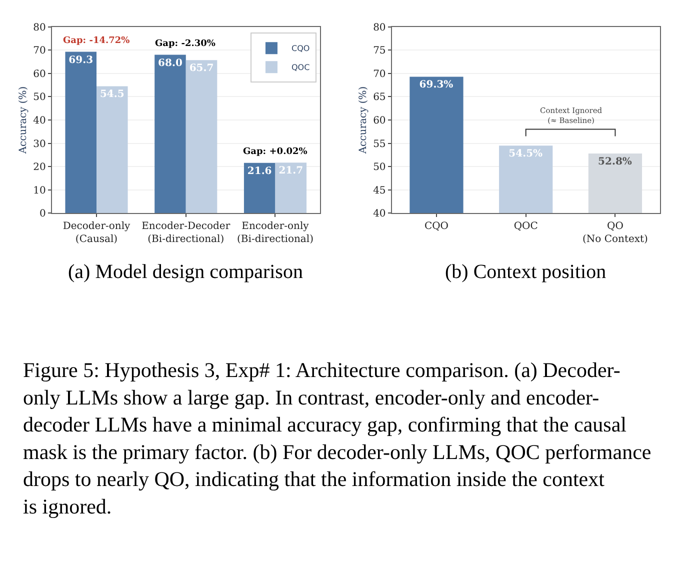 The height and width of the screenshot is (586, 691). Describe the element at coordinates (185, 44) in the screenshot. I see `annotation: Gap: -2.30%` at that location.